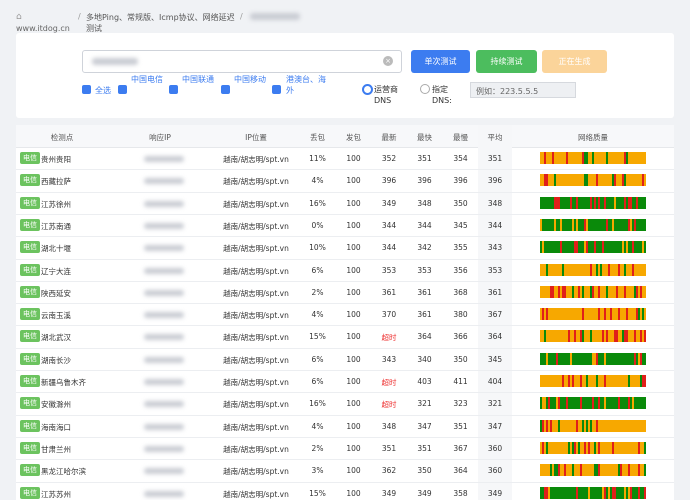 This screenshot has height=500, width=690. I want to click on dns-input: 例如：223.5.5.5, so click(523, 90).